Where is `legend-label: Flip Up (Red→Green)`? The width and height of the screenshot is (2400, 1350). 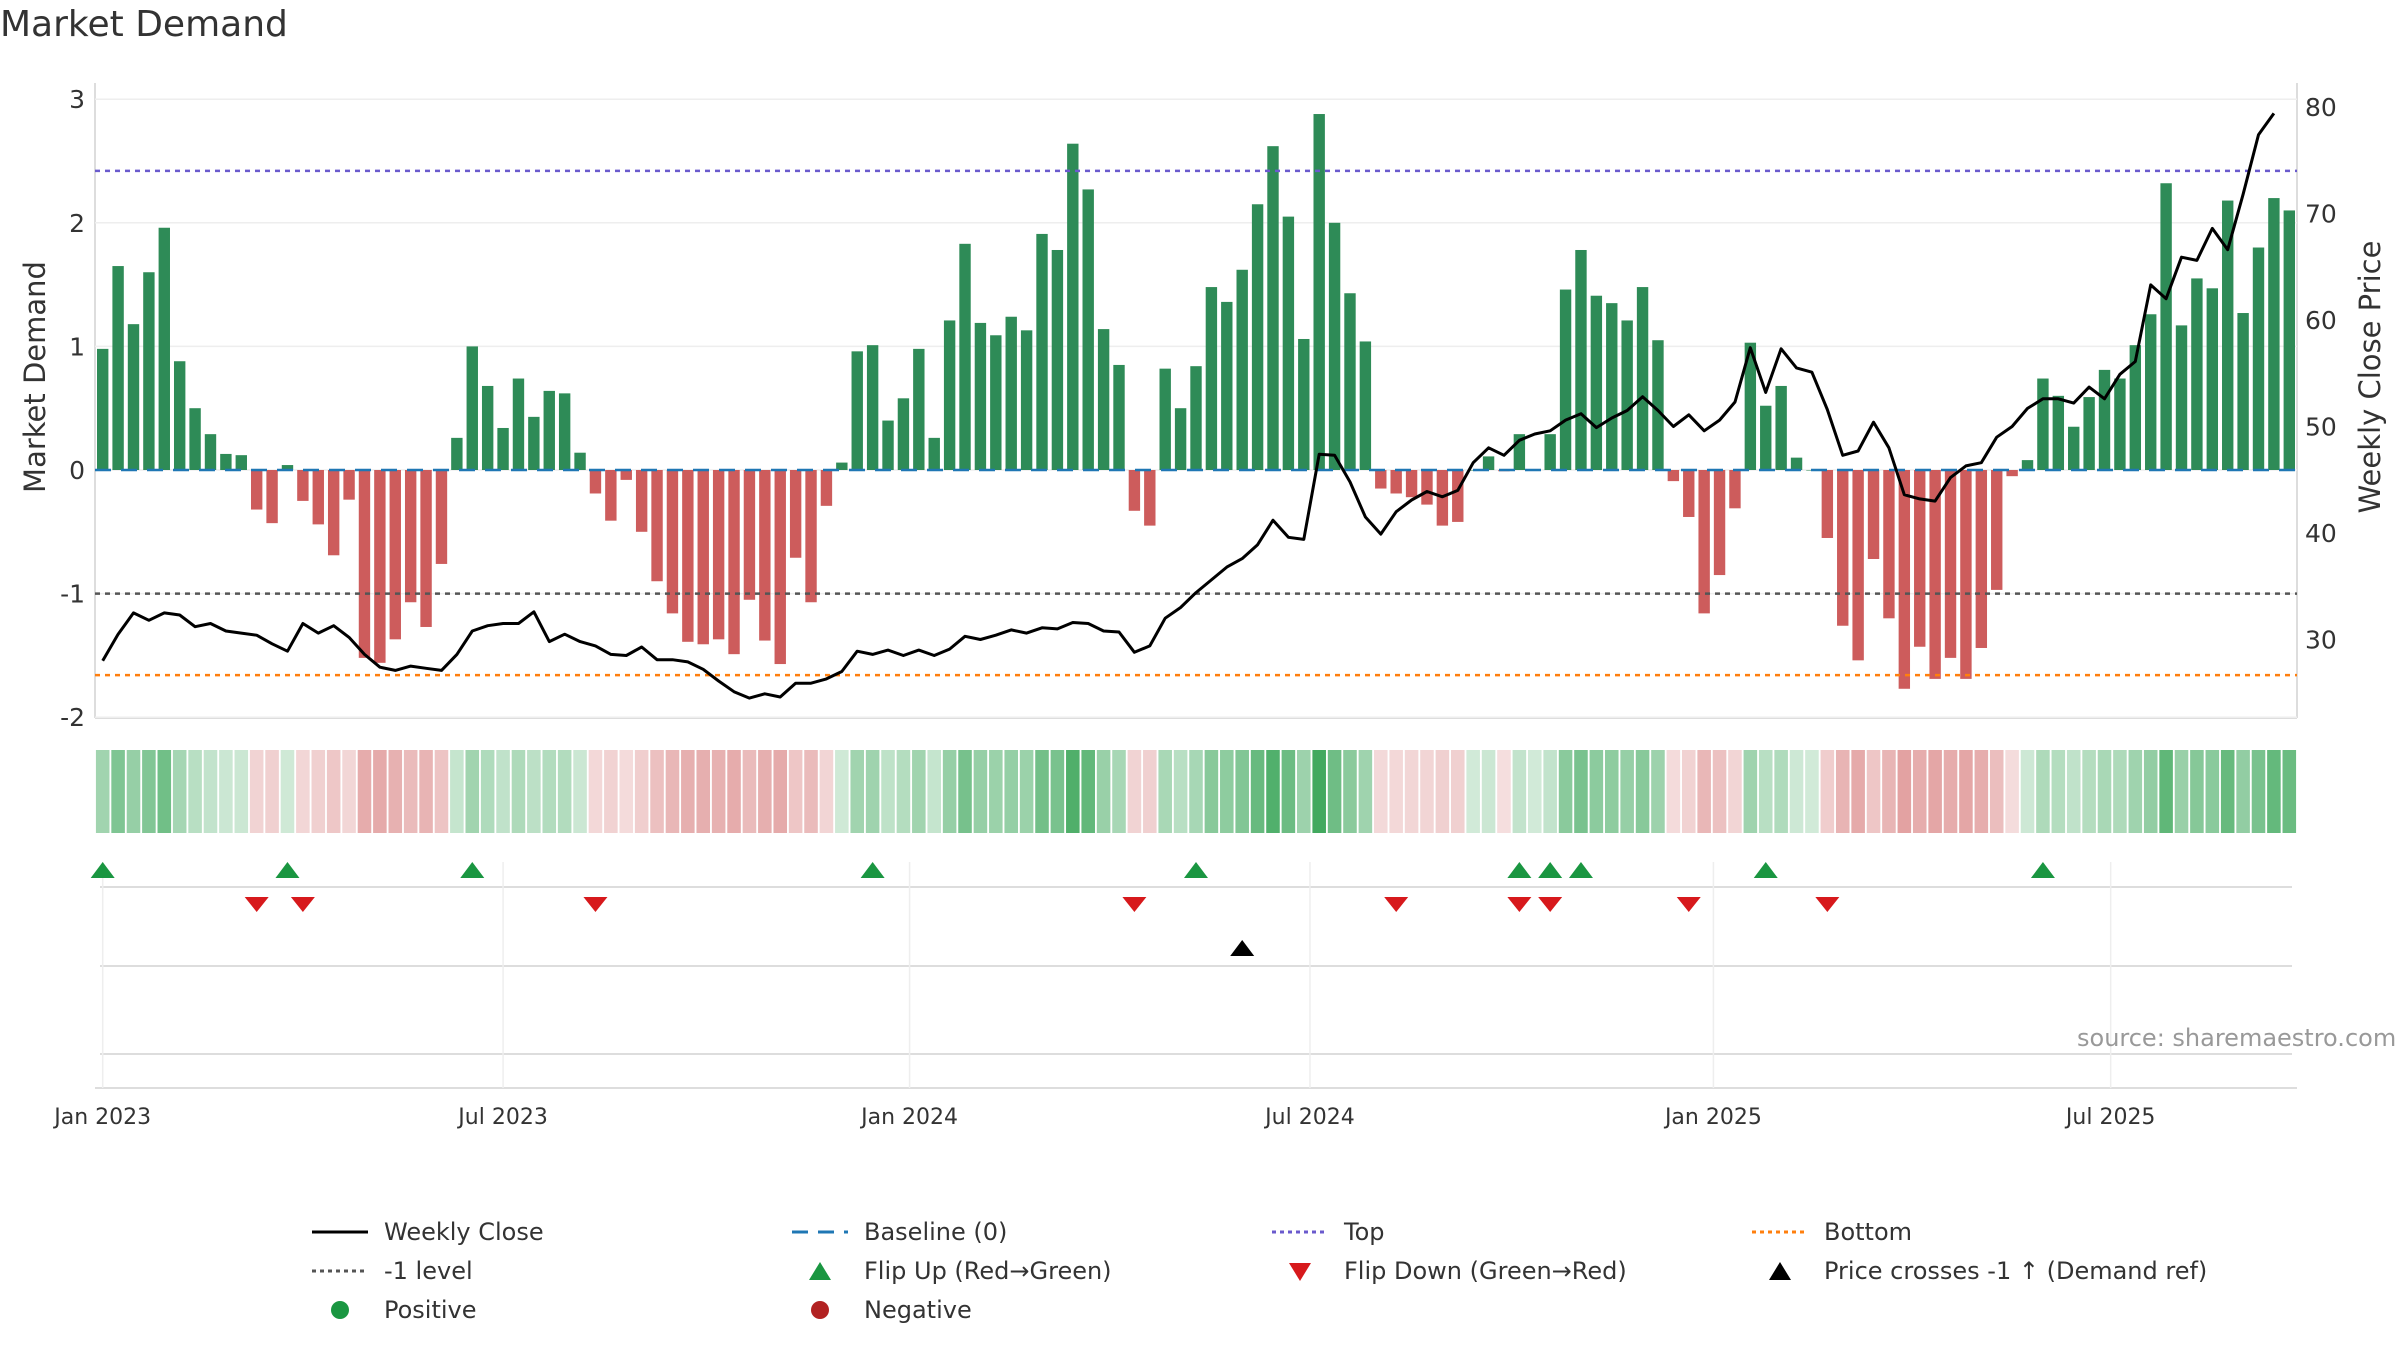 legend-label: Flip Up (Red→Green) is located at coordinates (988, 1271).